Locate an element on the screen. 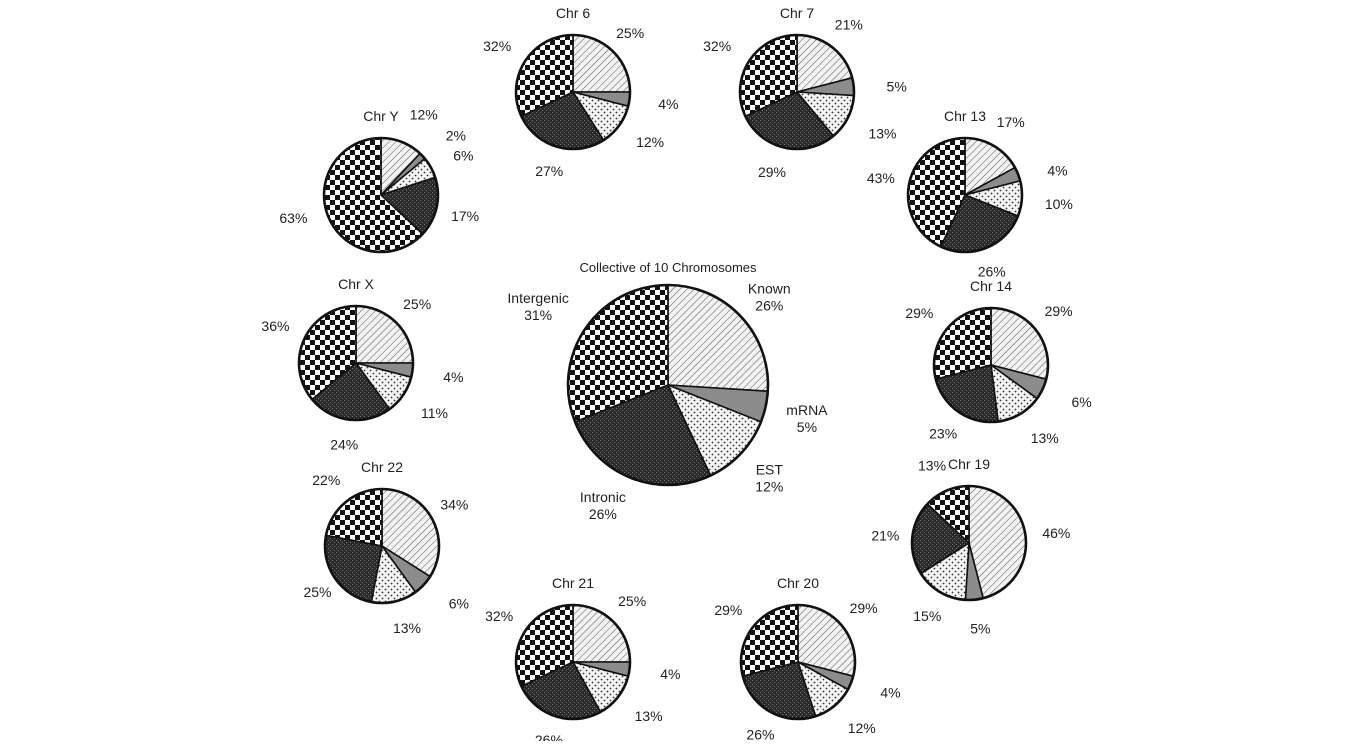 This screenshot has width=1350, height=746. chr-20-title: Chr 20 is located at coordinates (798, 583).